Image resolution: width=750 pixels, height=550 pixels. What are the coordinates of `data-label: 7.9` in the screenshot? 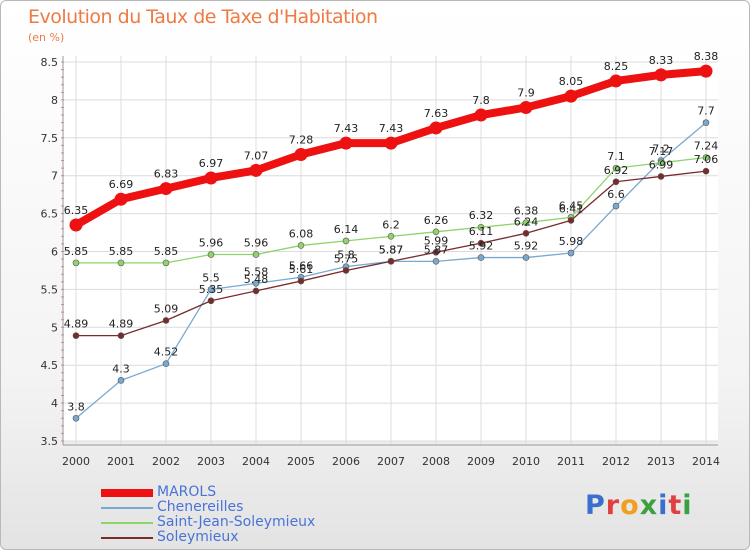 It's located at (526, 92).